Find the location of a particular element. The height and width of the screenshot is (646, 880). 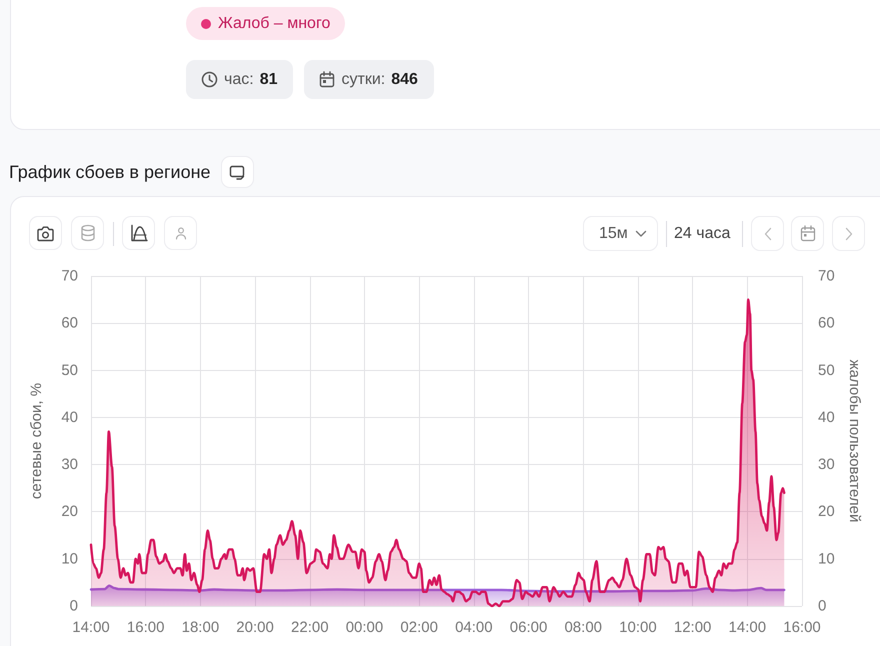

y2-tick-label: 20 is located at coordinates (826, 511).